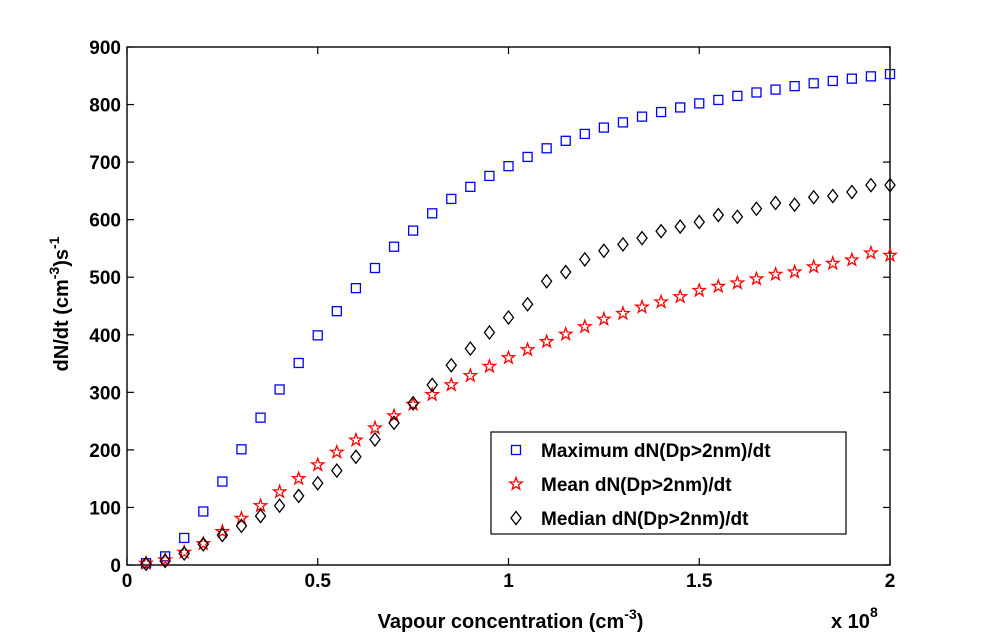 The image size is (982, 638). Describe the element at coordinates (105, 278) in the screenshot. I see `y-tick-label: 500` at that location.